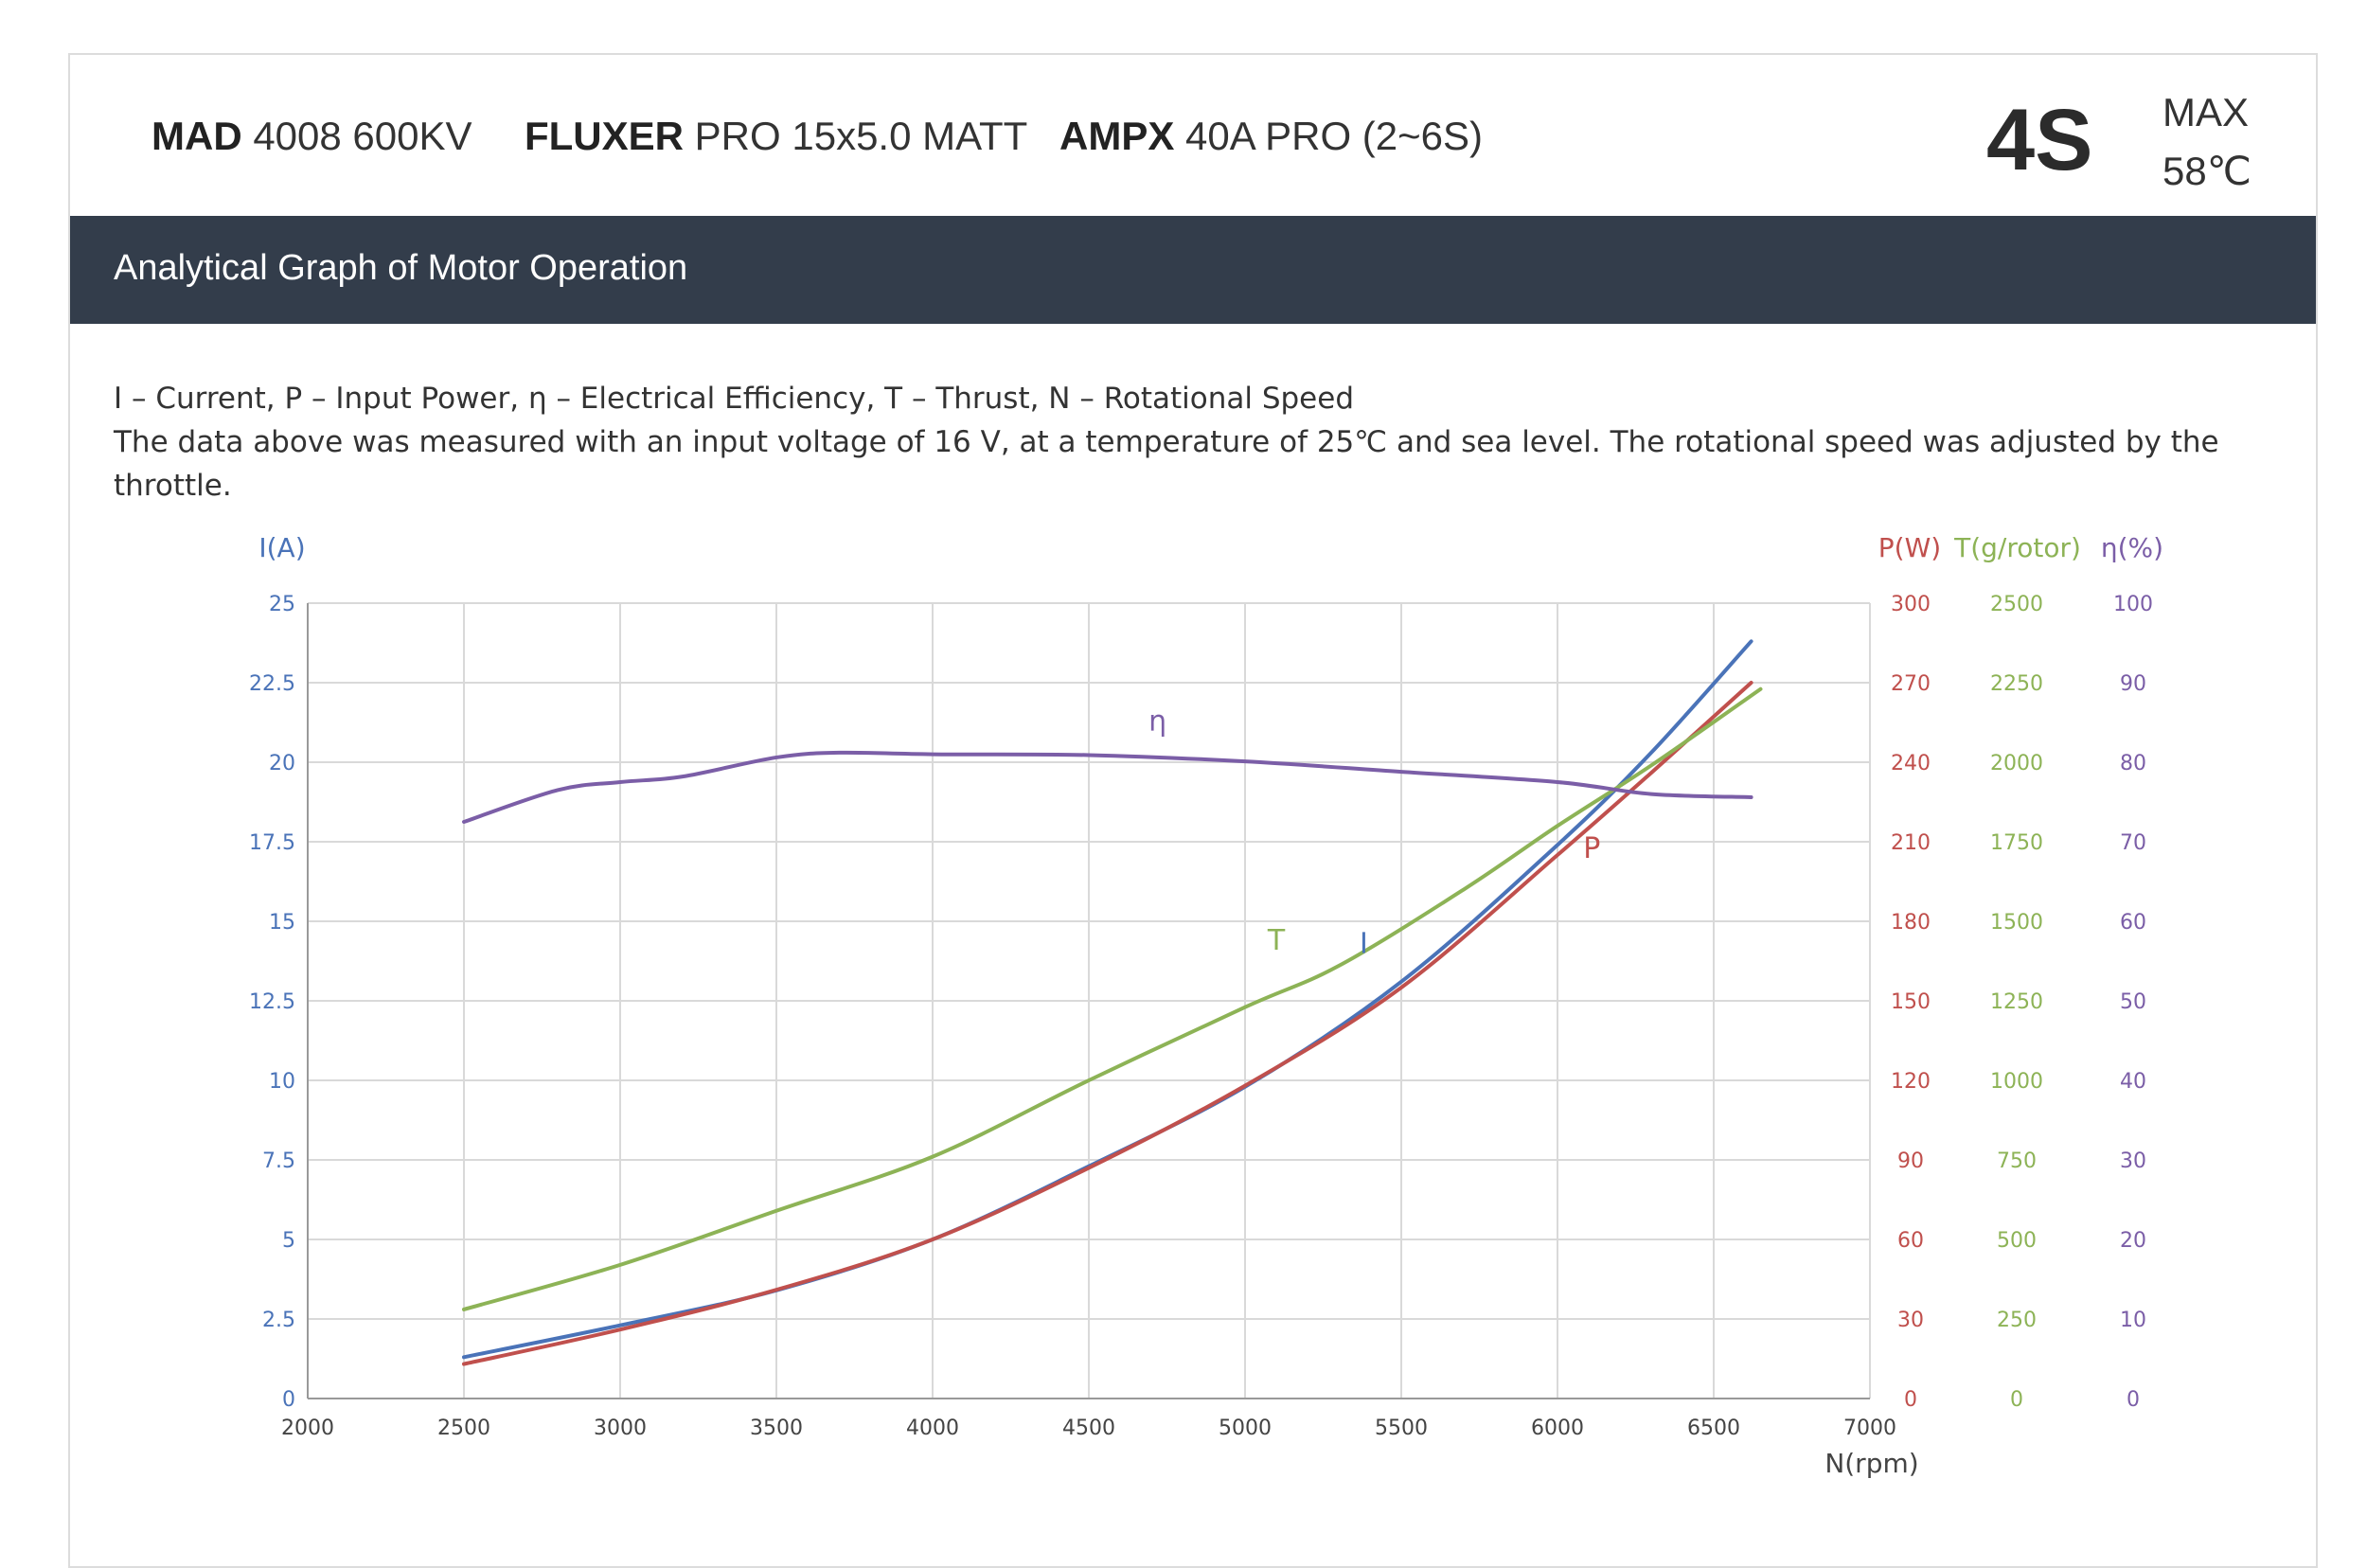  Describe the element at coordinates (281, 547) in the screenshot. I see `current-axis-title: I(A)` at that location.